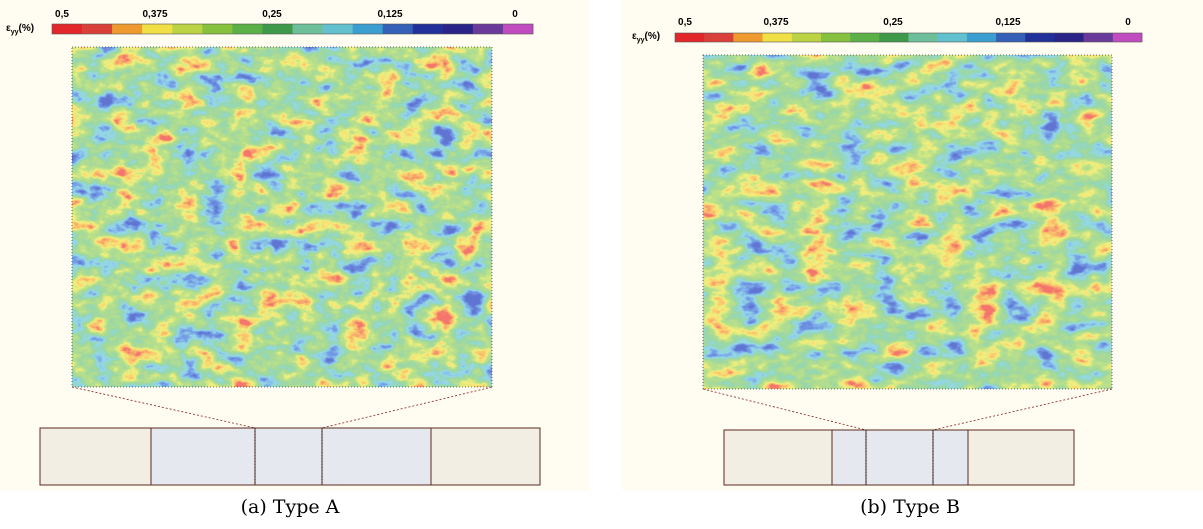 The height and width of the screenshot is (529, 1203). Describe the element at coordinates (290, 507) in the screenshot. I see `caption: (a) Type A` at that location.